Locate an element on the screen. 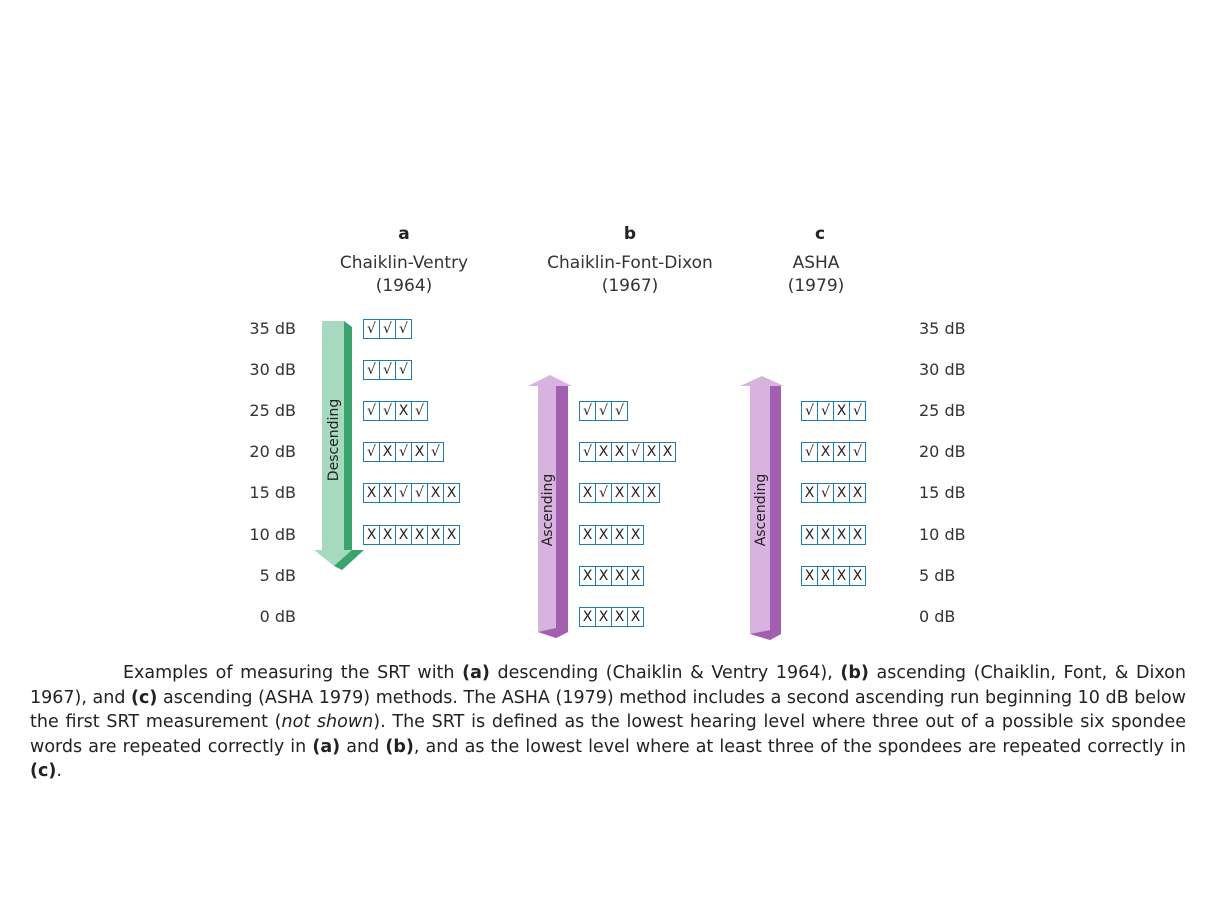  left-level-label: 10 dB is located at coordinates (272, 534).